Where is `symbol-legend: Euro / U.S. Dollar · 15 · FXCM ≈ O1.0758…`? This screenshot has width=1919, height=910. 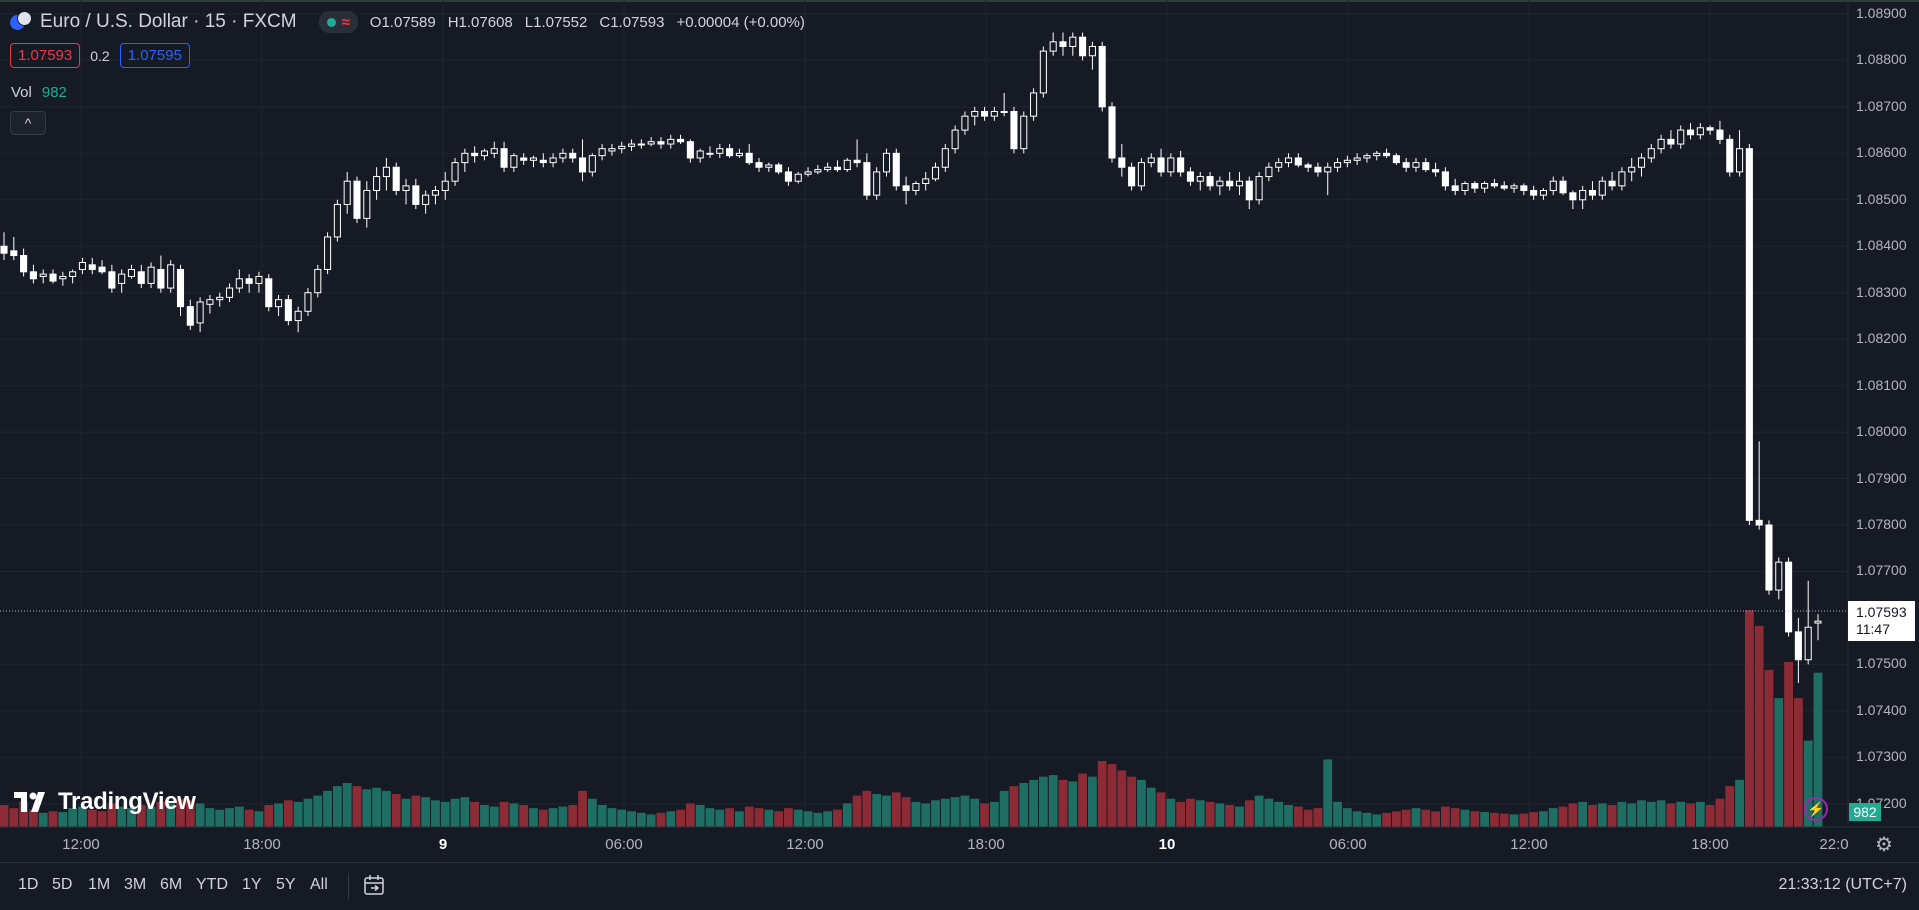 symbol-legend: Euro / U.S. Dollar · 15 · FXCM ≈ O1.0758… is located at coordinates (407, 22).